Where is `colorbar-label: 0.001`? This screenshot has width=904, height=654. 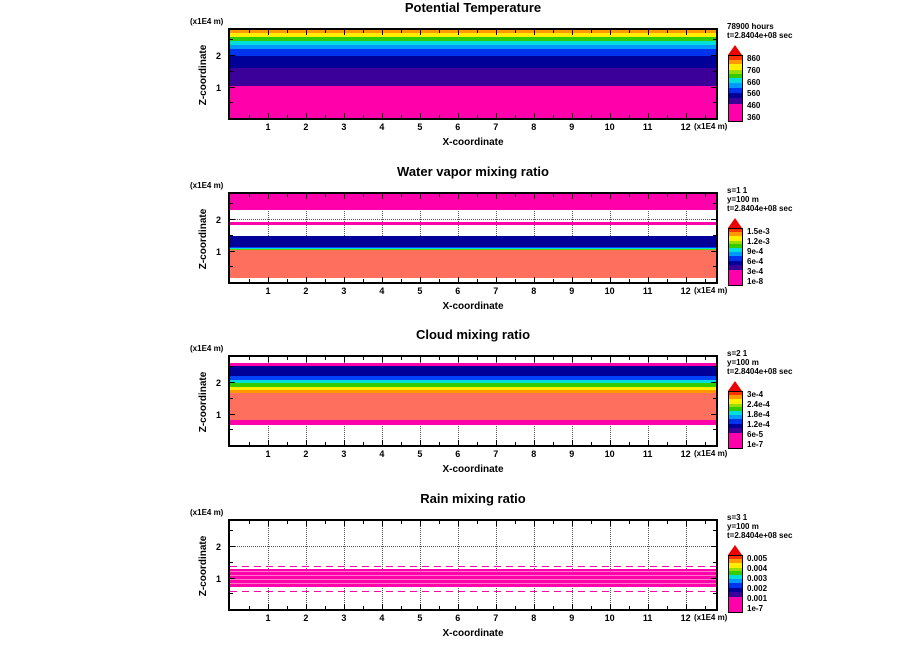 colorbar-label: 0.001 is located at coordinates (757, 598).